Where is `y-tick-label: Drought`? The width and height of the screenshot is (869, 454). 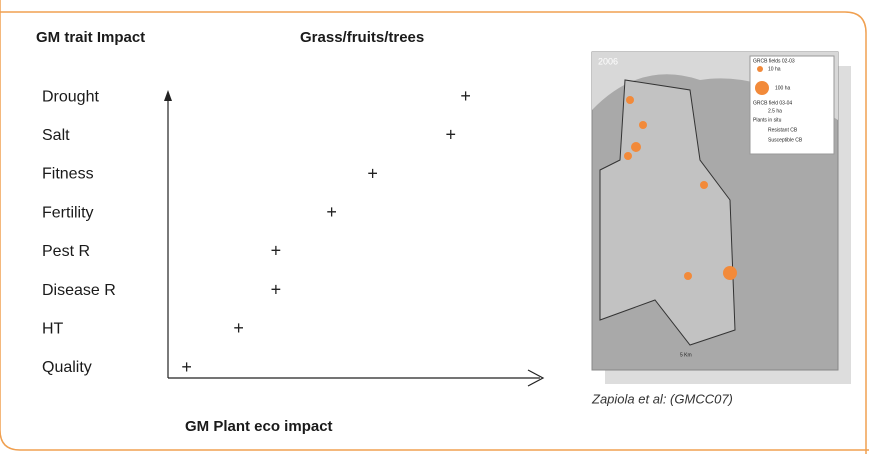
y-tick-label: Drought is located at coordinates (70, 96).